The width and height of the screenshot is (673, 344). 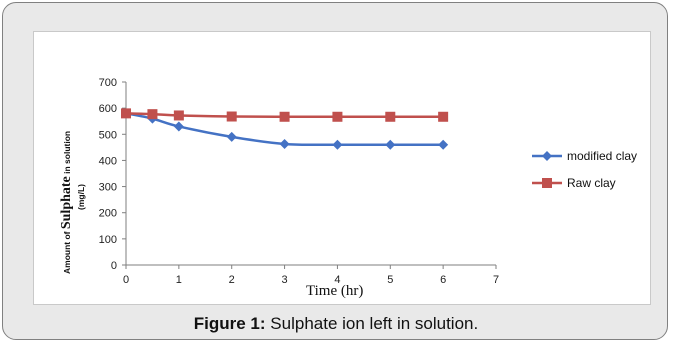 What do you see at coordinates (108, 109) in the screenshot?
I see `y-tick-label: 600` at bounding box center [108, 109].